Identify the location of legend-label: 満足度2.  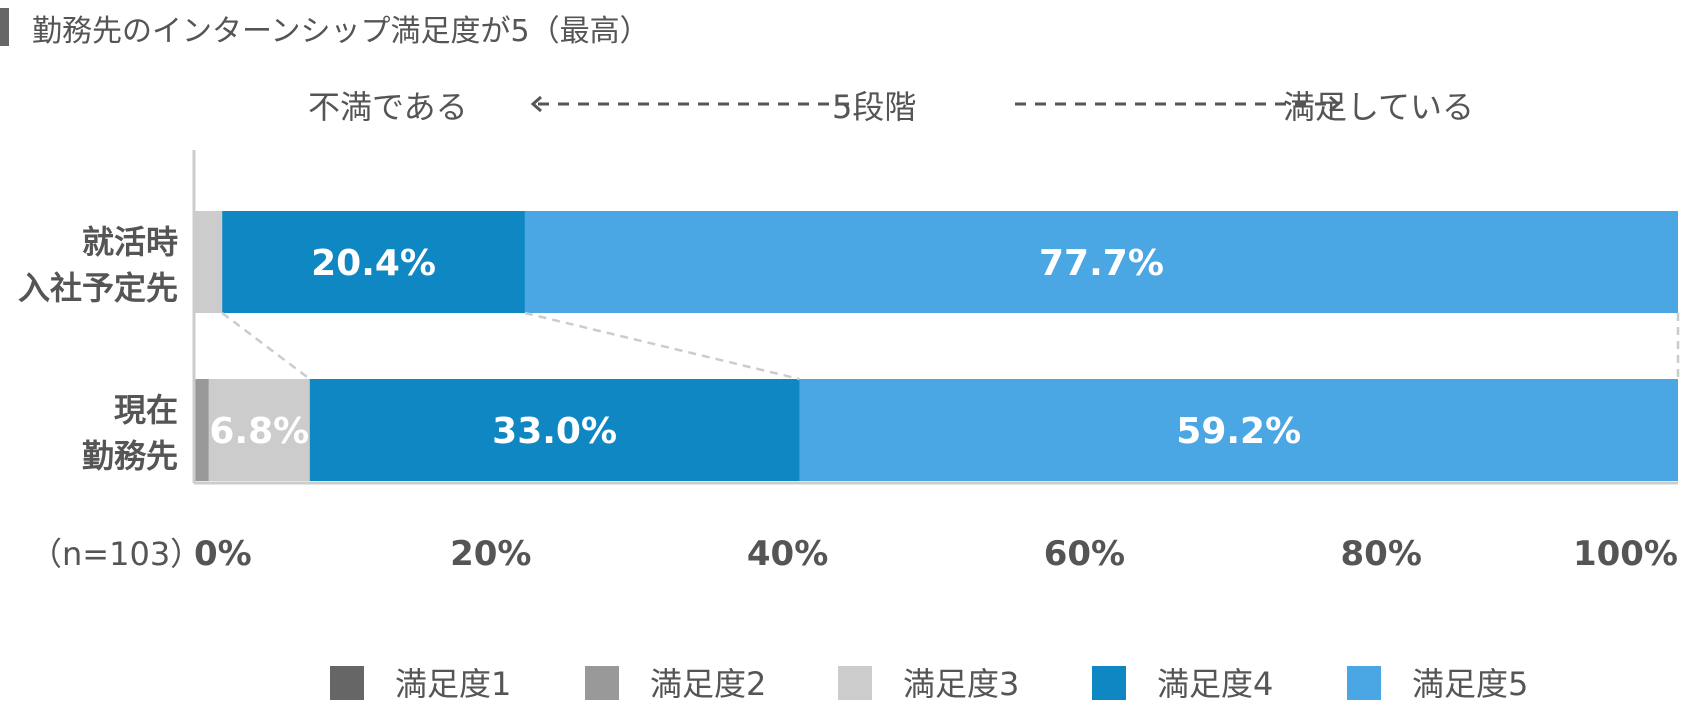
(708, 684).